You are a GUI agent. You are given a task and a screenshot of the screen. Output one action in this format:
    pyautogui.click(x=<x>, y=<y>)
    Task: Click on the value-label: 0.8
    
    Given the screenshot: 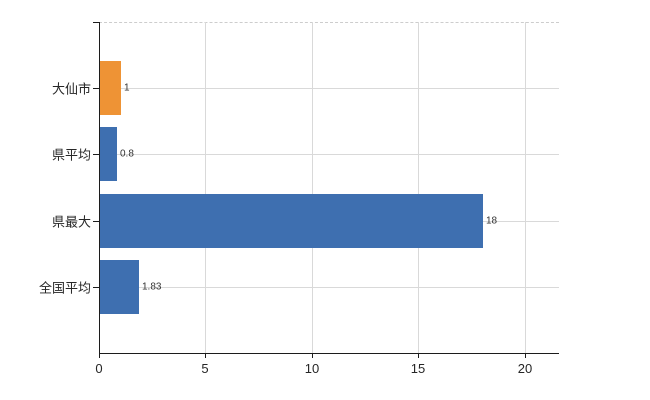 What is the action you would take?
    pyautogui.click(x=127, y=154)
    